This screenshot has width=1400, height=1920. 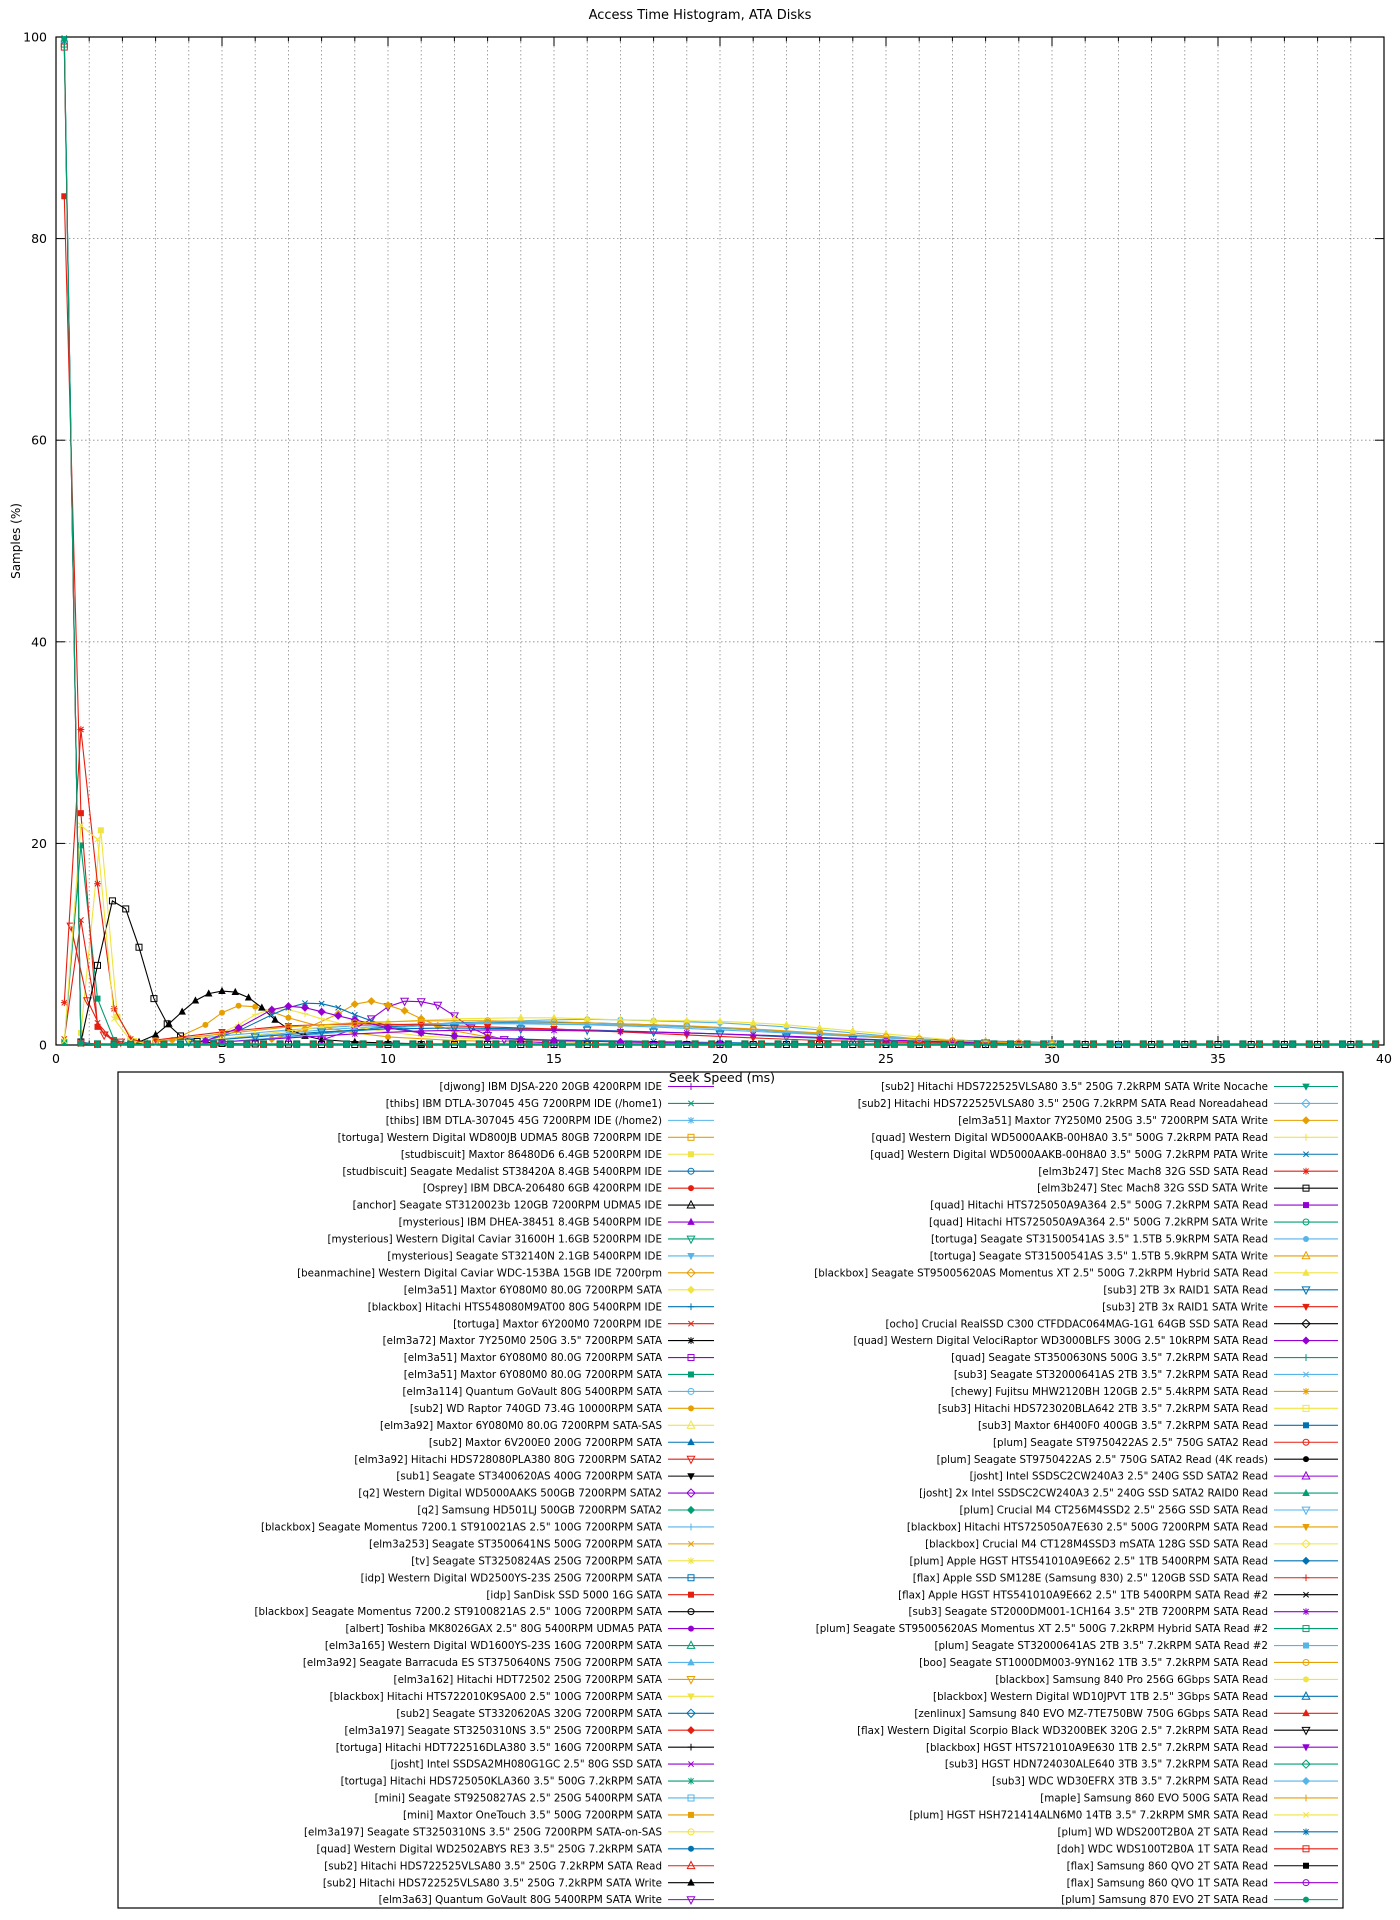 I want to click on legend-row: [elm3b247] Stec Mach8 32G SSD SATA Read, so click(x=1188, y=1172).